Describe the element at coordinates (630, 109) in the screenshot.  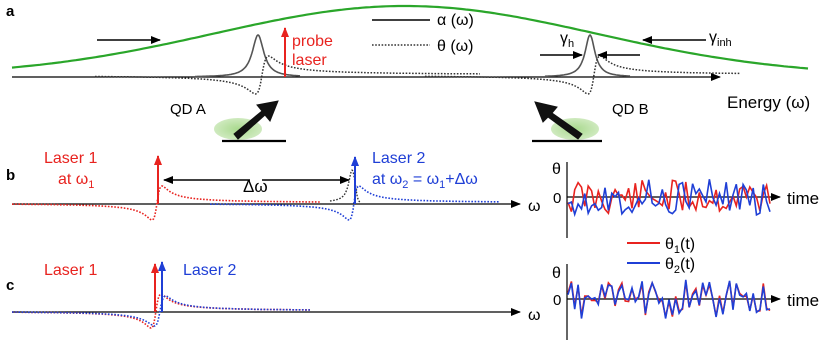
I see `qd-b-label: QD B` at that location.